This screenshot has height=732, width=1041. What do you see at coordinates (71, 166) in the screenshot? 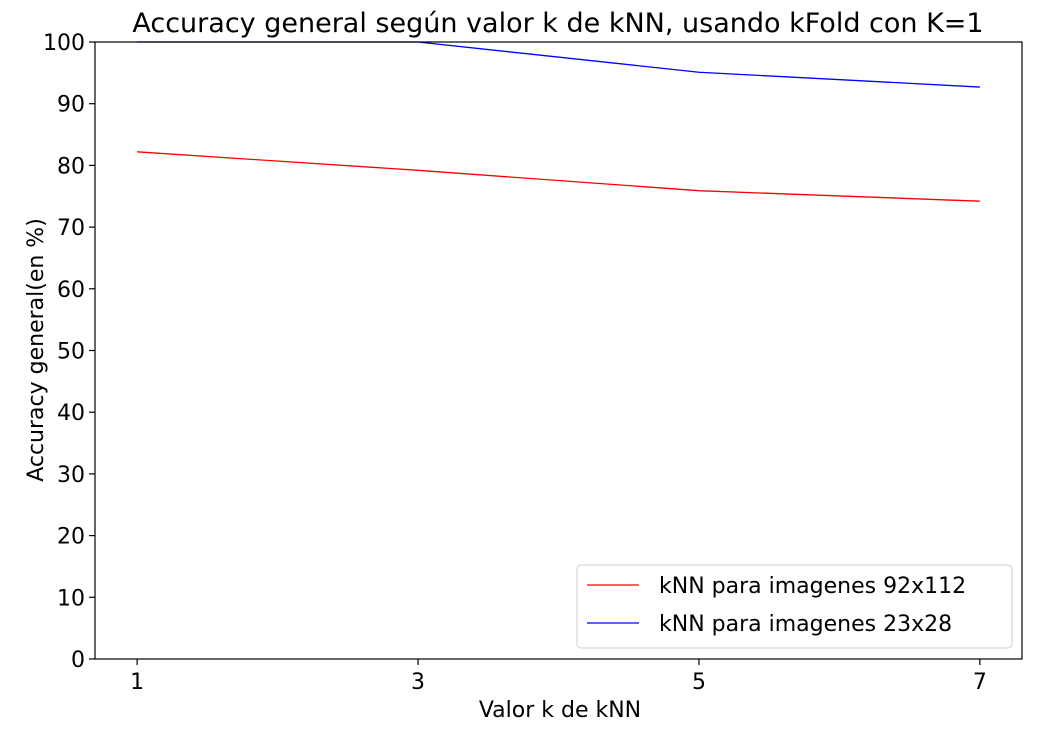
I see `y-tick-label: 80` at bounding box center [71, 166].